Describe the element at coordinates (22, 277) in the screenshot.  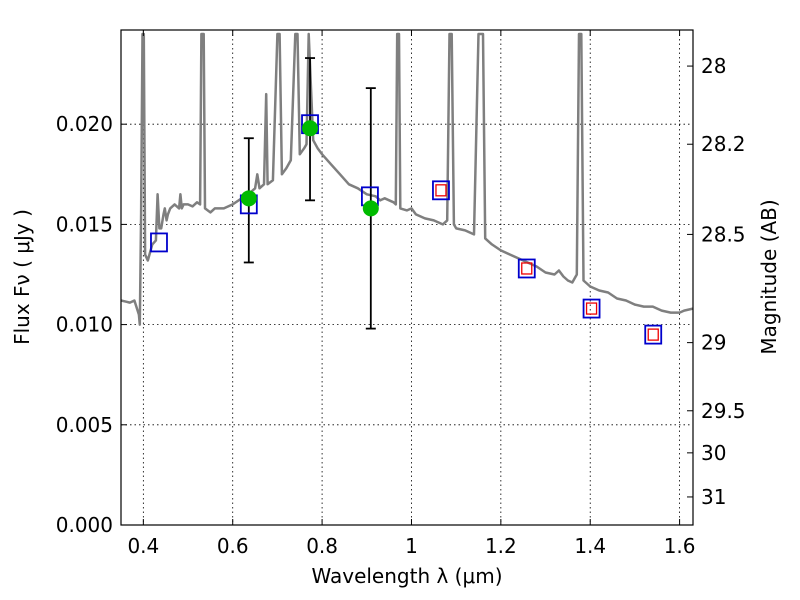
I see `y-axis-label: Flux Fν ( μJy )` at that location.